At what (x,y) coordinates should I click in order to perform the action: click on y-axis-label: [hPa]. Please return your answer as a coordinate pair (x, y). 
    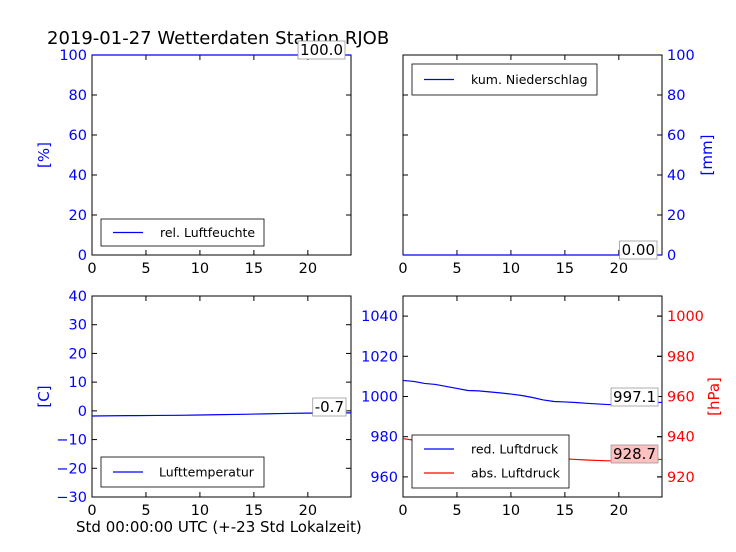
    Looking at the image, I should click on (714, 396).